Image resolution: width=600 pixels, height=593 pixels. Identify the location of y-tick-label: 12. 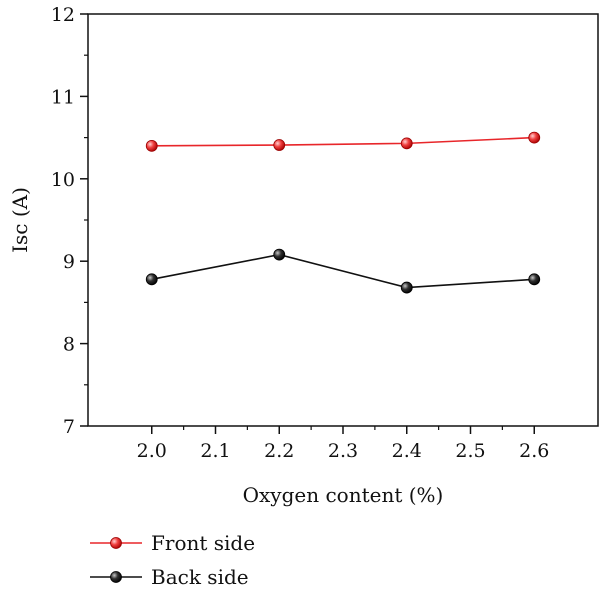
(63, 15).